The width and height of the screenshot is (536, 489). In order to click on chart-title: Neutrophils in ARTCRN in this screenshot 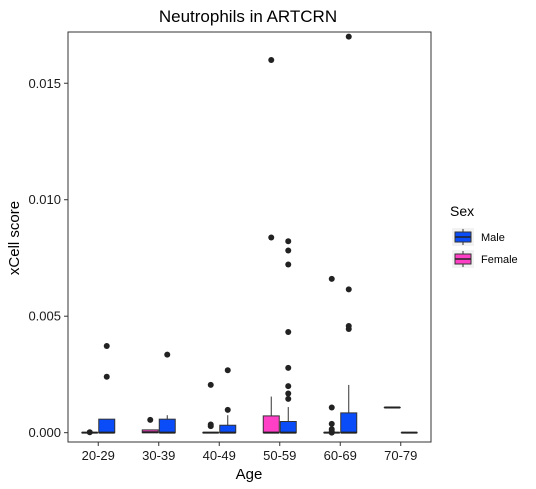, I will do `click(248, 16)`.